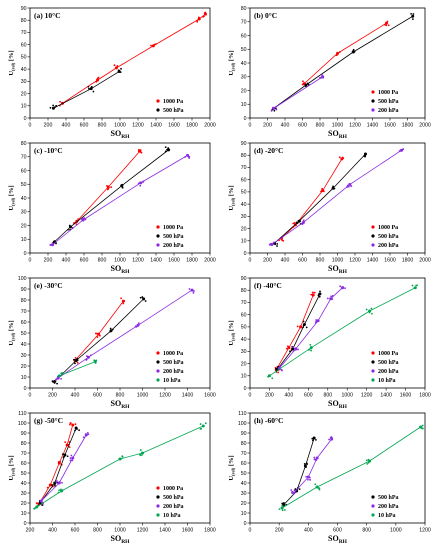 The height and width of the screenshot is (550, 437). Describe the element at coordinates (48, 420) in the screenshot. I see `panel-title: (g) -50°C` at that location.